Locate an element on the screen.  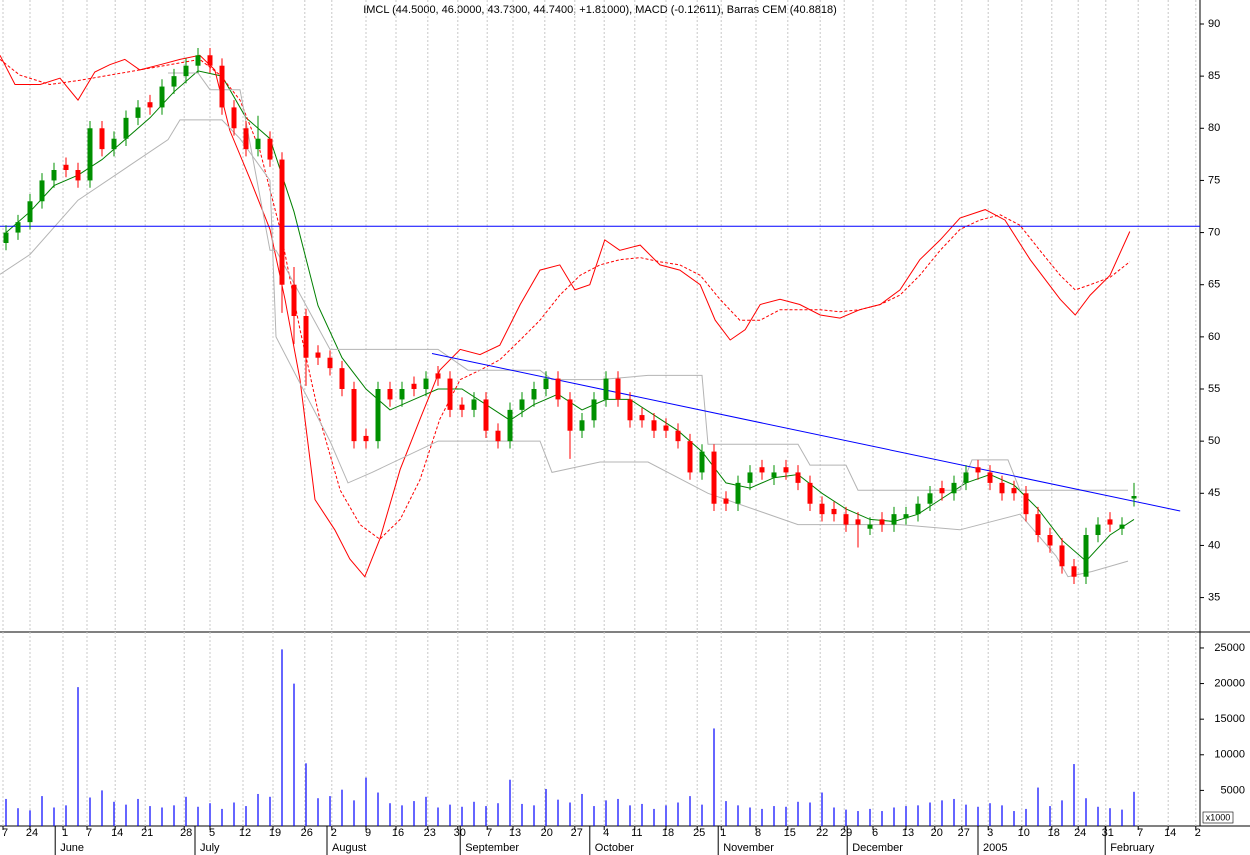
x-tick-label: 21 is located at coordinates (147, 833).